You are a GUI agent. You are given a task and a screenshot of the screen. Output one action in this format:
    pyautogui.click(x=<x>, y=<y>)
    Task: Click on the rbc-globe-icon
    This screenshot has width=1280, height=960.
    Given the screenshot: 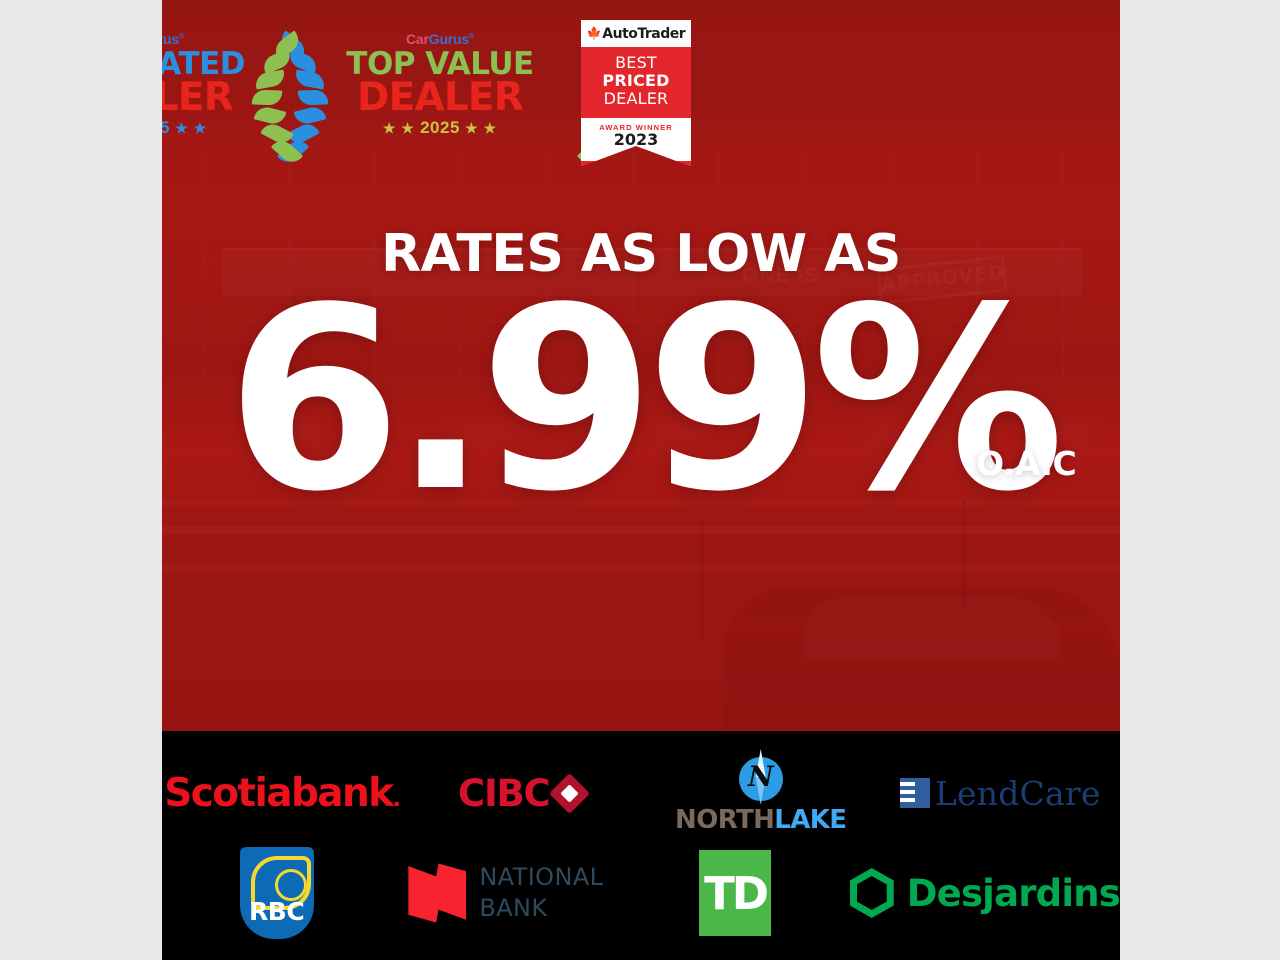 What is the action you would take?
    pyautogui.click(x=290, y=885)
    